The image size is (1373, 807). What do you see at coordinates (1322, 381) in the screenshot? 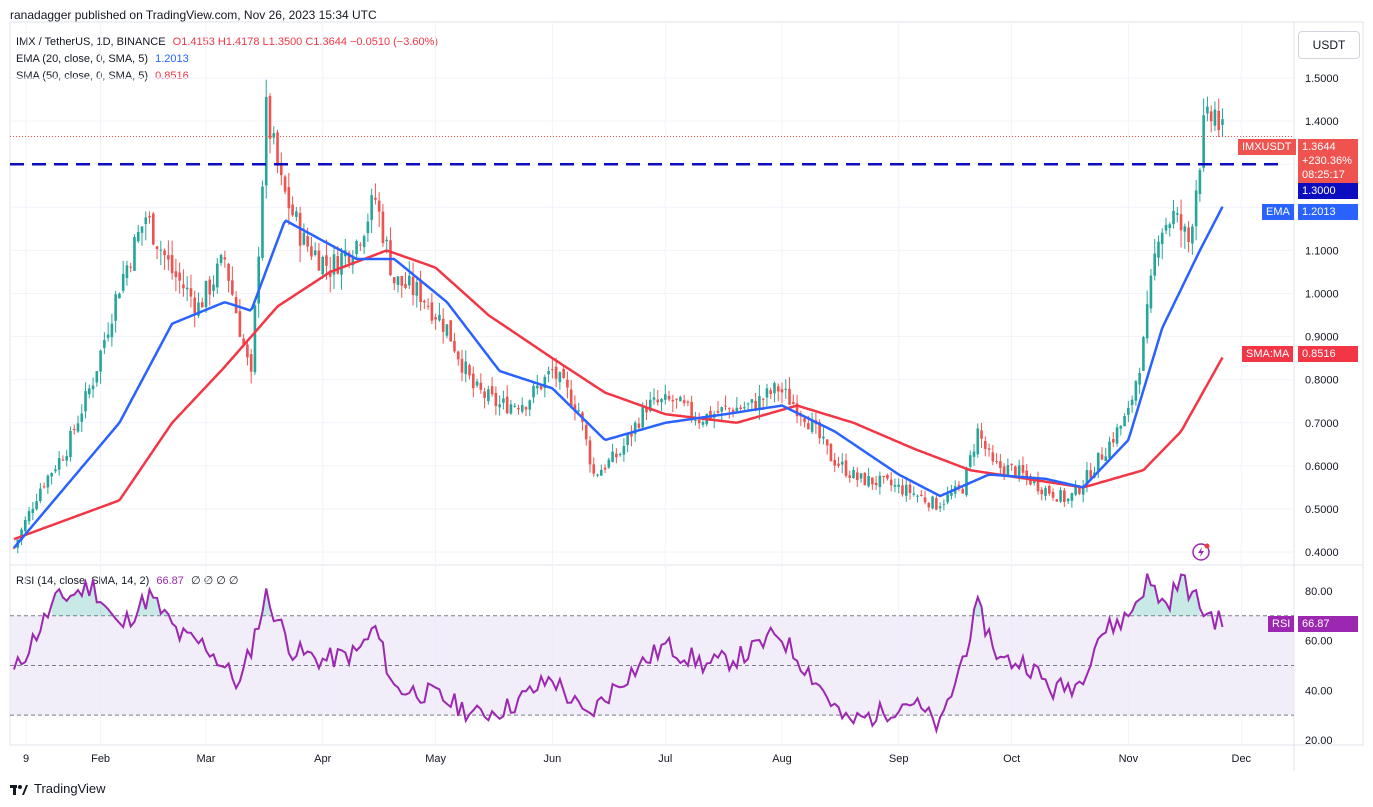
I see `price-tick-label: 0.8000` at bounding box center [1322, 381].